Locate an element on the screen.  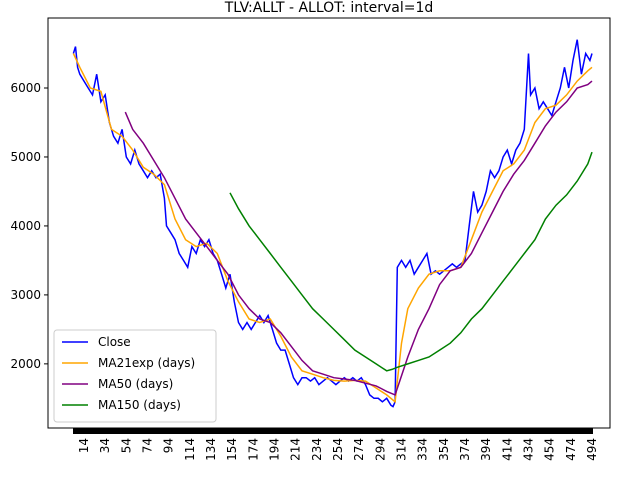
x-tick-label: 114 is located at coordinates (190, 449).